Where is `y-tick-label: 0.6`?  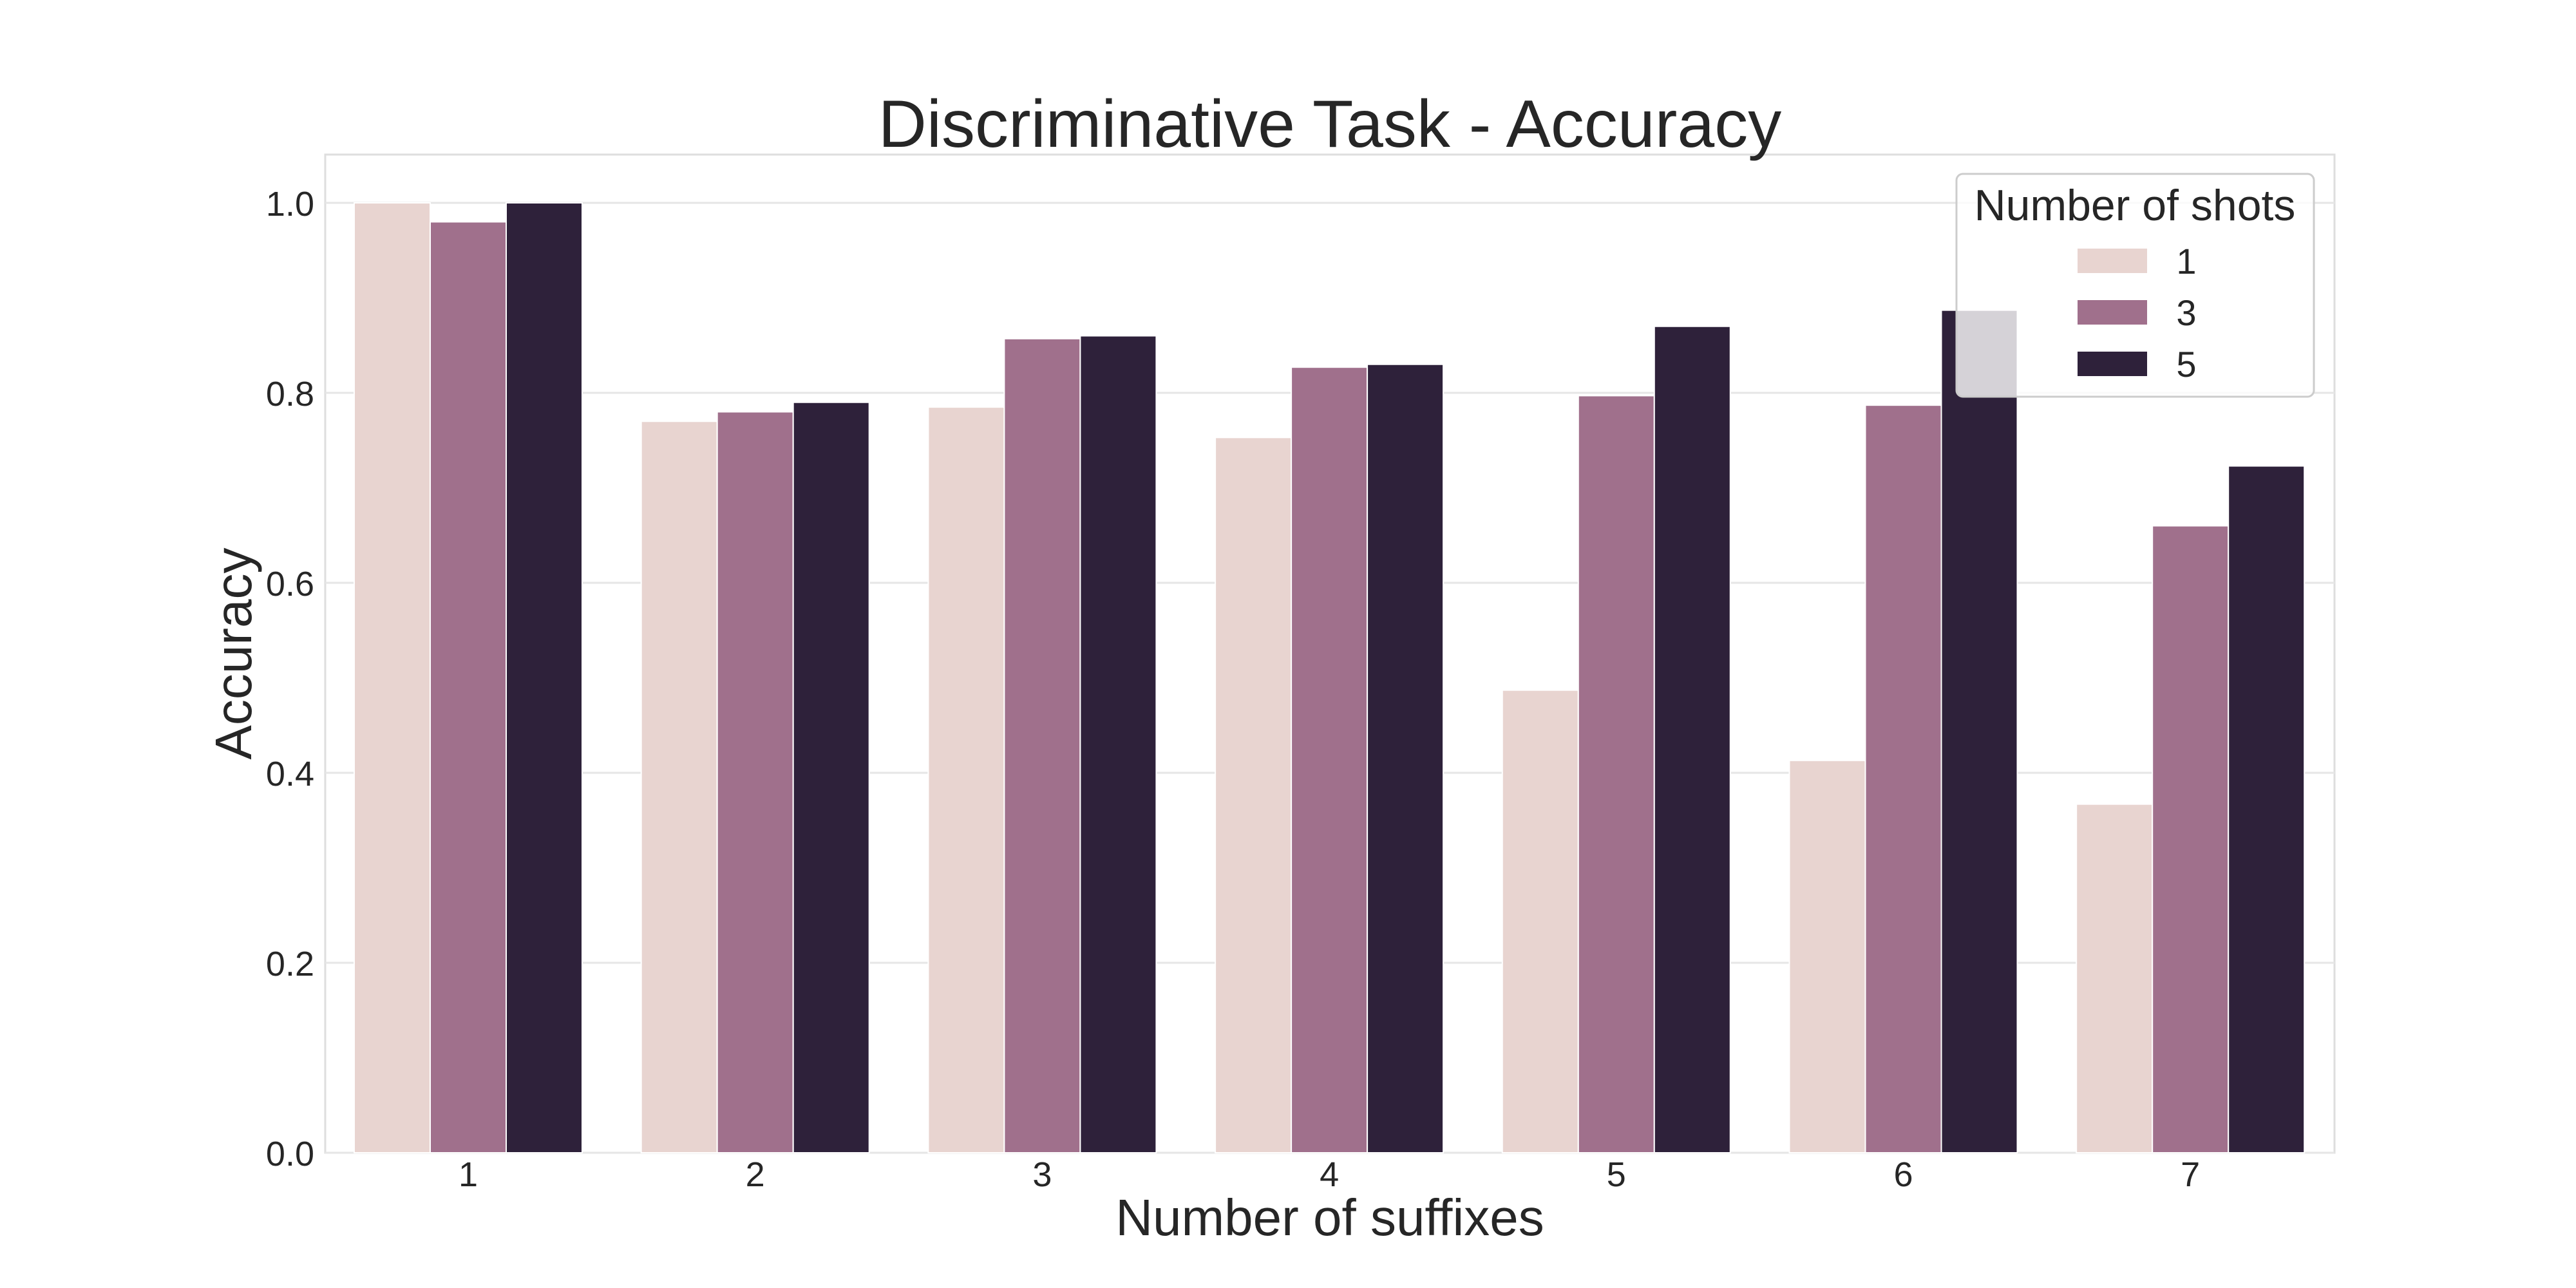
y-tick-label: 0.6 is located at coordinates (290, 584).